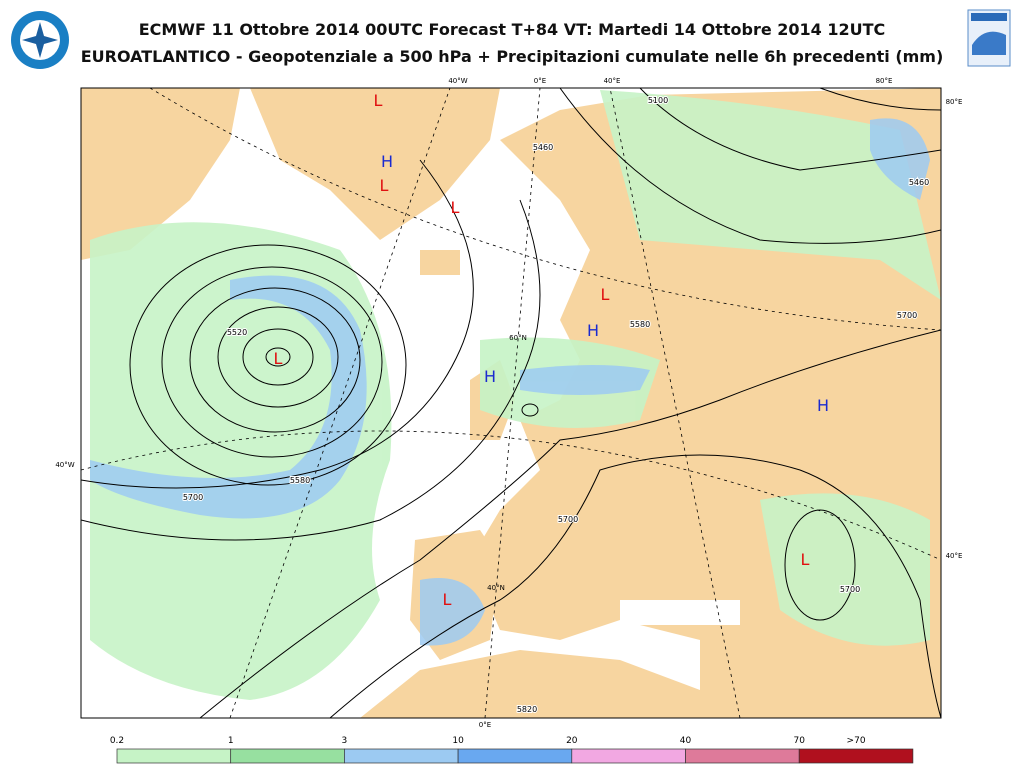  Describe the element at coordinates (527, 709) in the screenshot. I see `contour-label: 5820` at that location.